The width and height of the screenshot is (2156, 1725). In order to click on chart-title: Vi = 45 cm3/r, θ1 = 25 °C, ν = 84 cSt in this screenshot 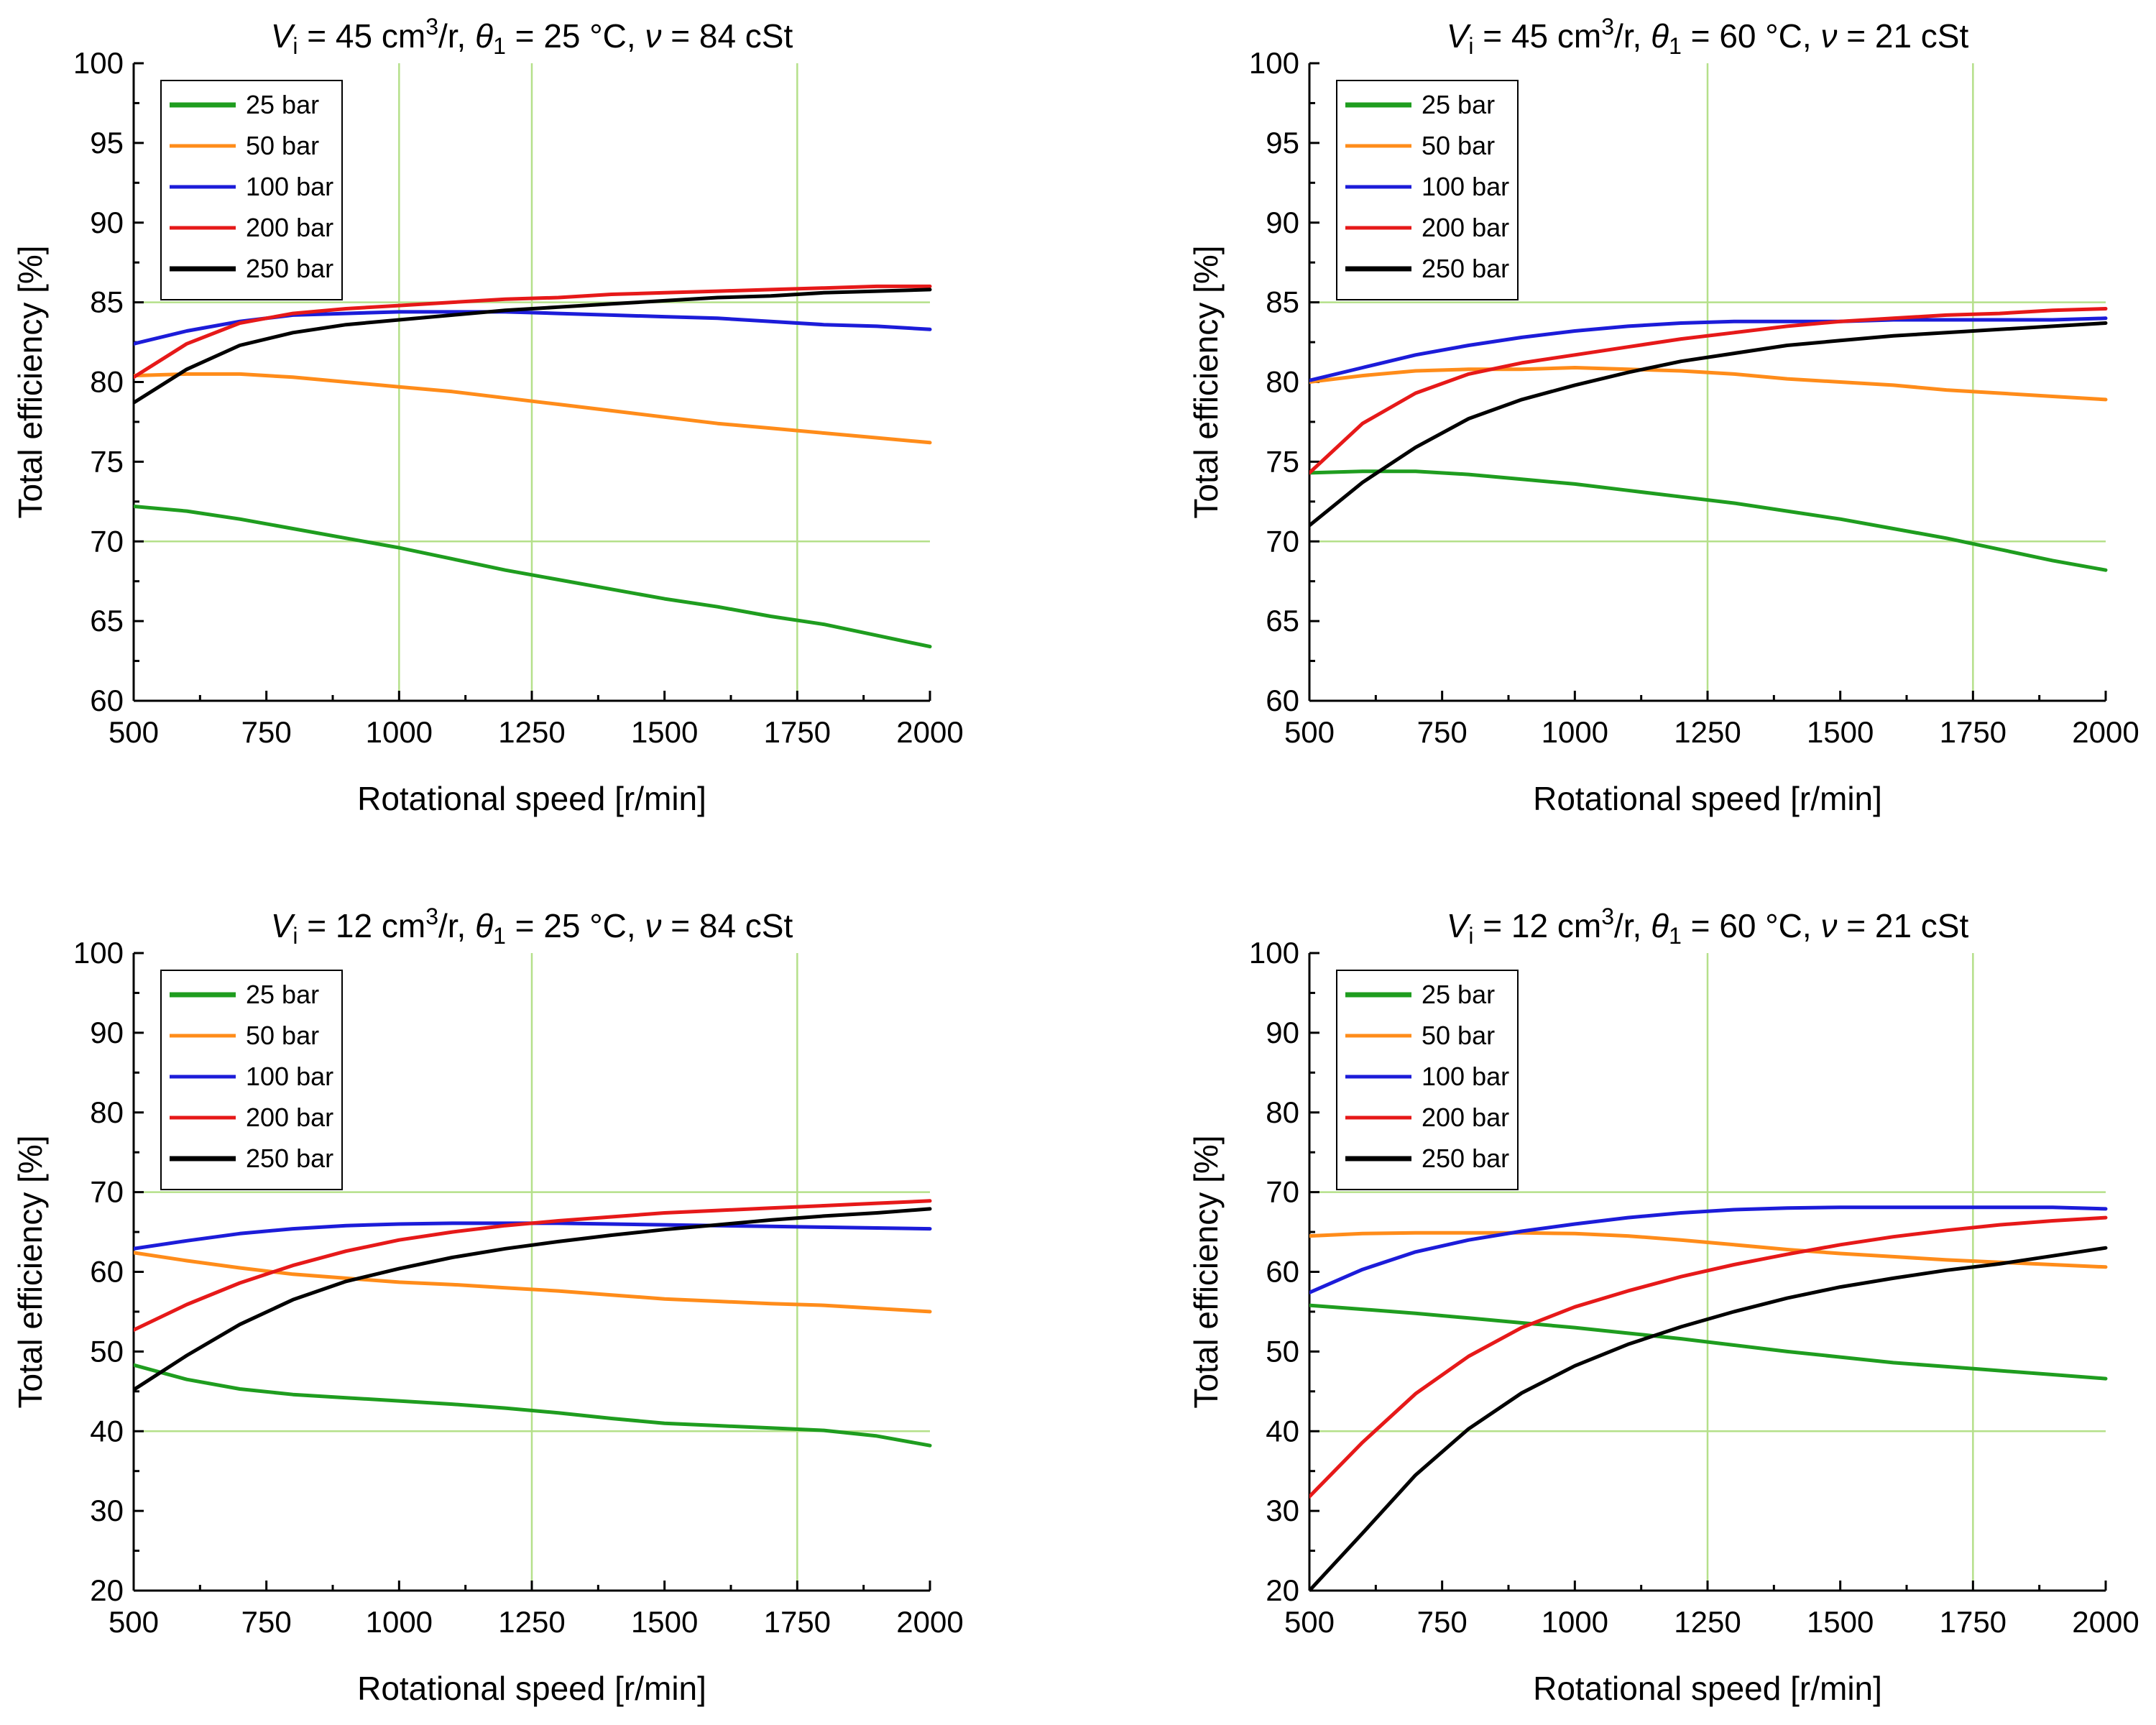, I will do `click(532, 36)`.